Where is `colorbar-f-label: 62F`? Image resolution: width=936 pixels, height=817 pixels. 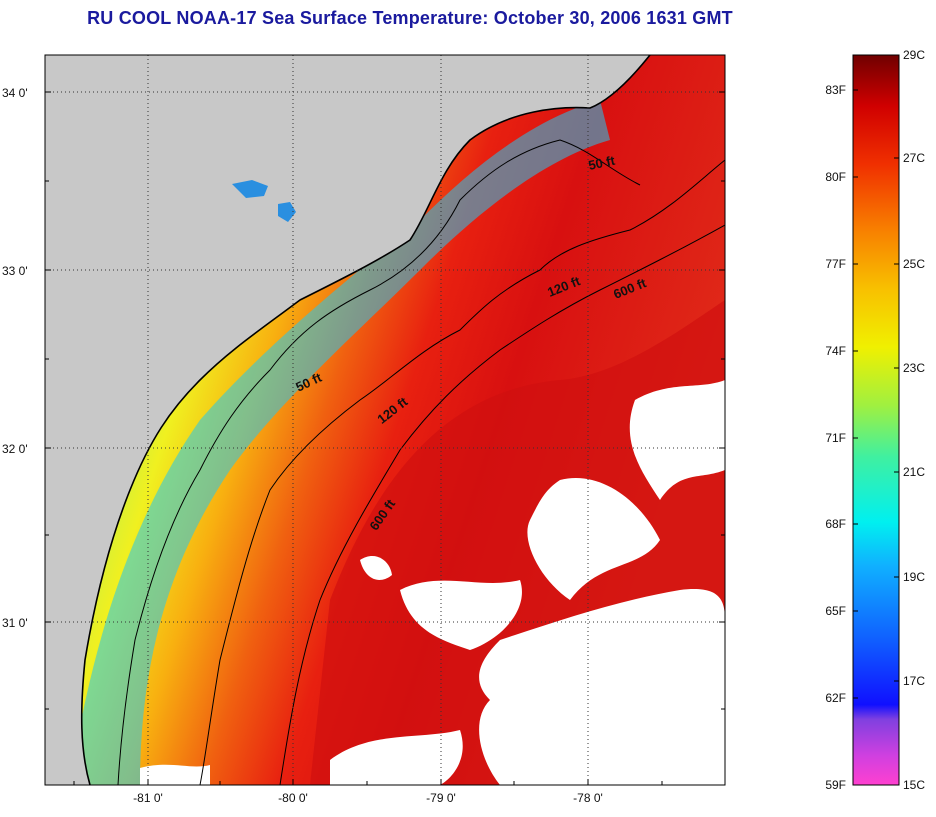
colorbar-f-label: 62F is located at coordinates (835, 698).